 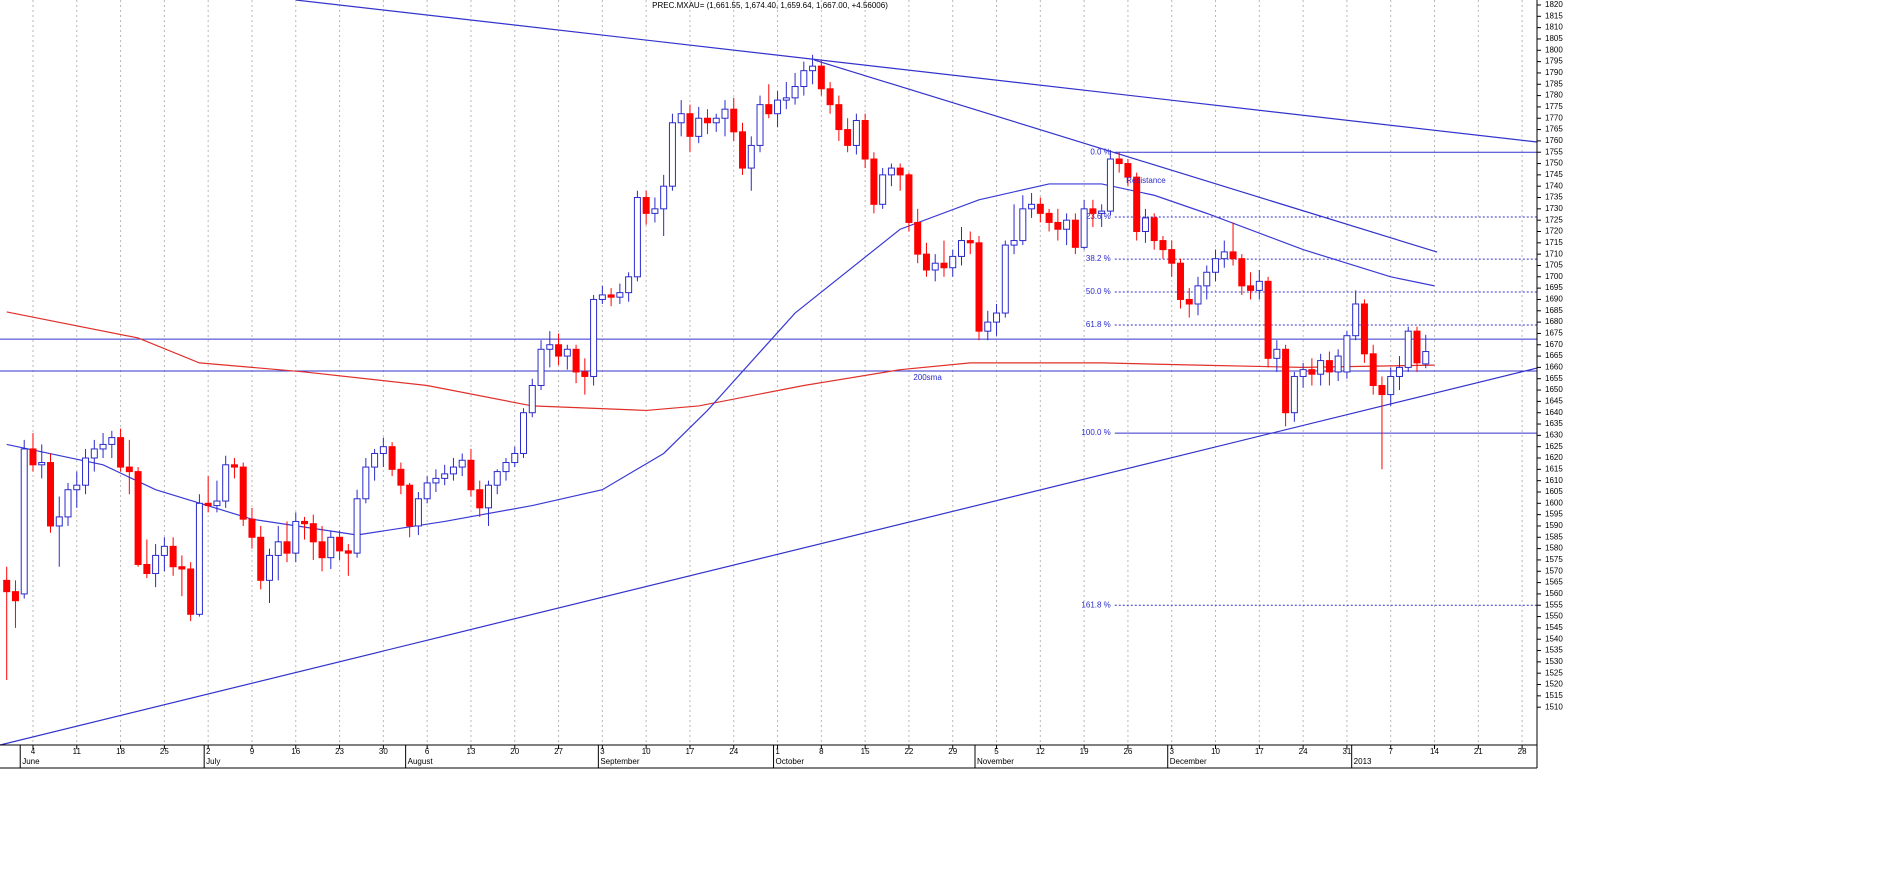 What do you see at coordinates (1554, 650) in the screenshot?
I see `y-tick-label: 1535` at bounding box center [1554, 650].